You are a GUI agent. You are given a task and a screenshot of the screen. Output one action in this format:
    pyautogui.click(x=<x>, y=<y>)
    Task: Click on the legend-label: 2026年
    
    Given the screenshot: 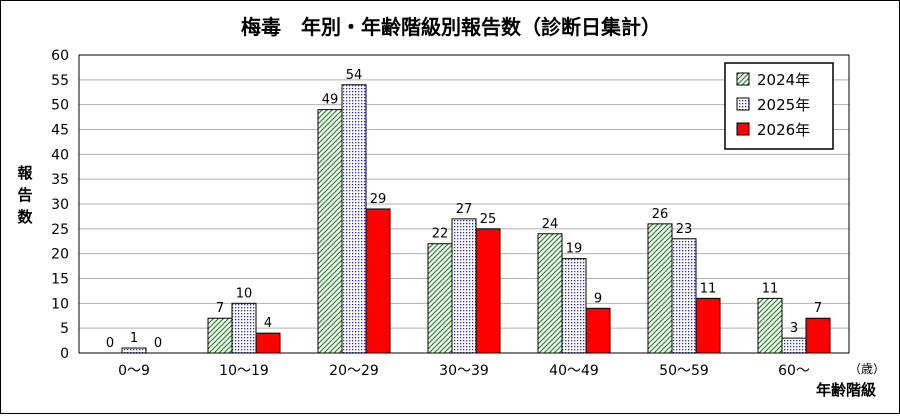 What is the action you would take?
    pyautogui.click(x=783, y=130)
    